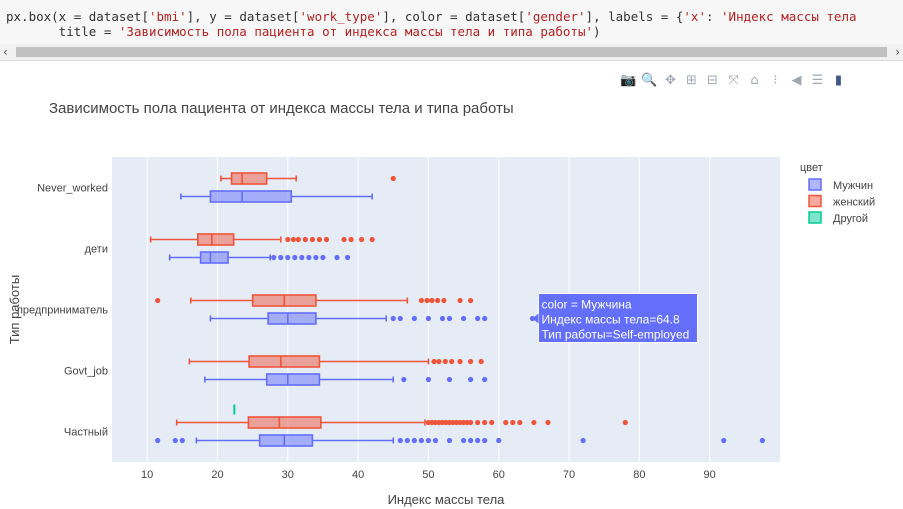 This screenshot has height=509, width=903. Describe the element at coordinates (817, 80) in the screenshot. I see `hover-compare-icon: ☰` at that location.